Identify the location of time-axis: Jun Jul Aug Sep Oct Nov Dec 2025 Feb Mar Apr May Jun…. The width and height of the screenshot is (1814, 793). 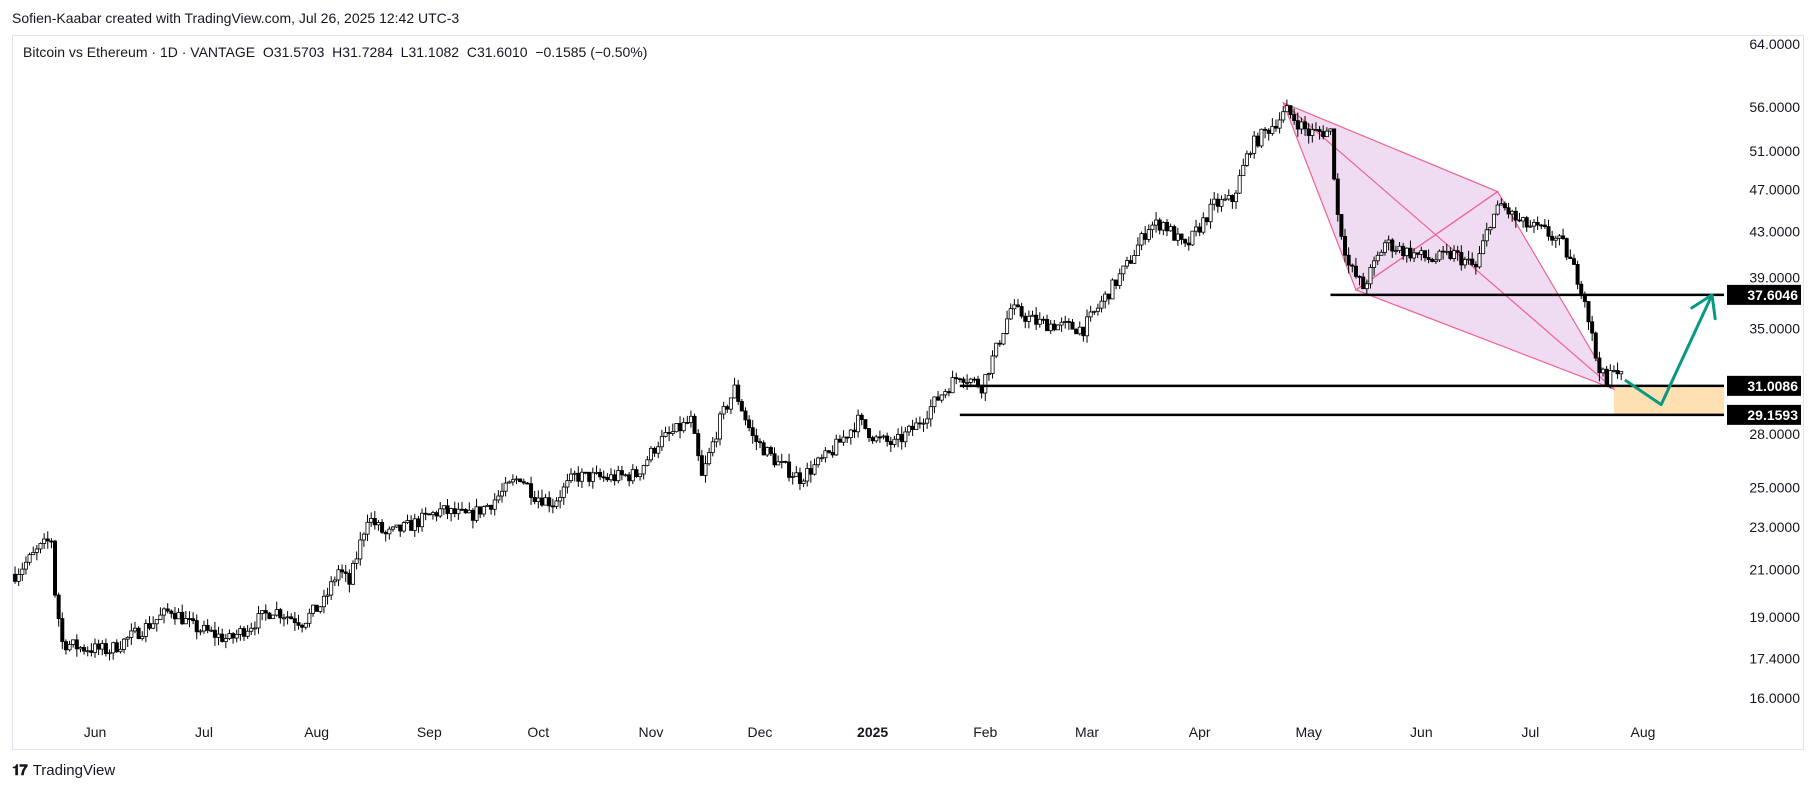
(870, 732).